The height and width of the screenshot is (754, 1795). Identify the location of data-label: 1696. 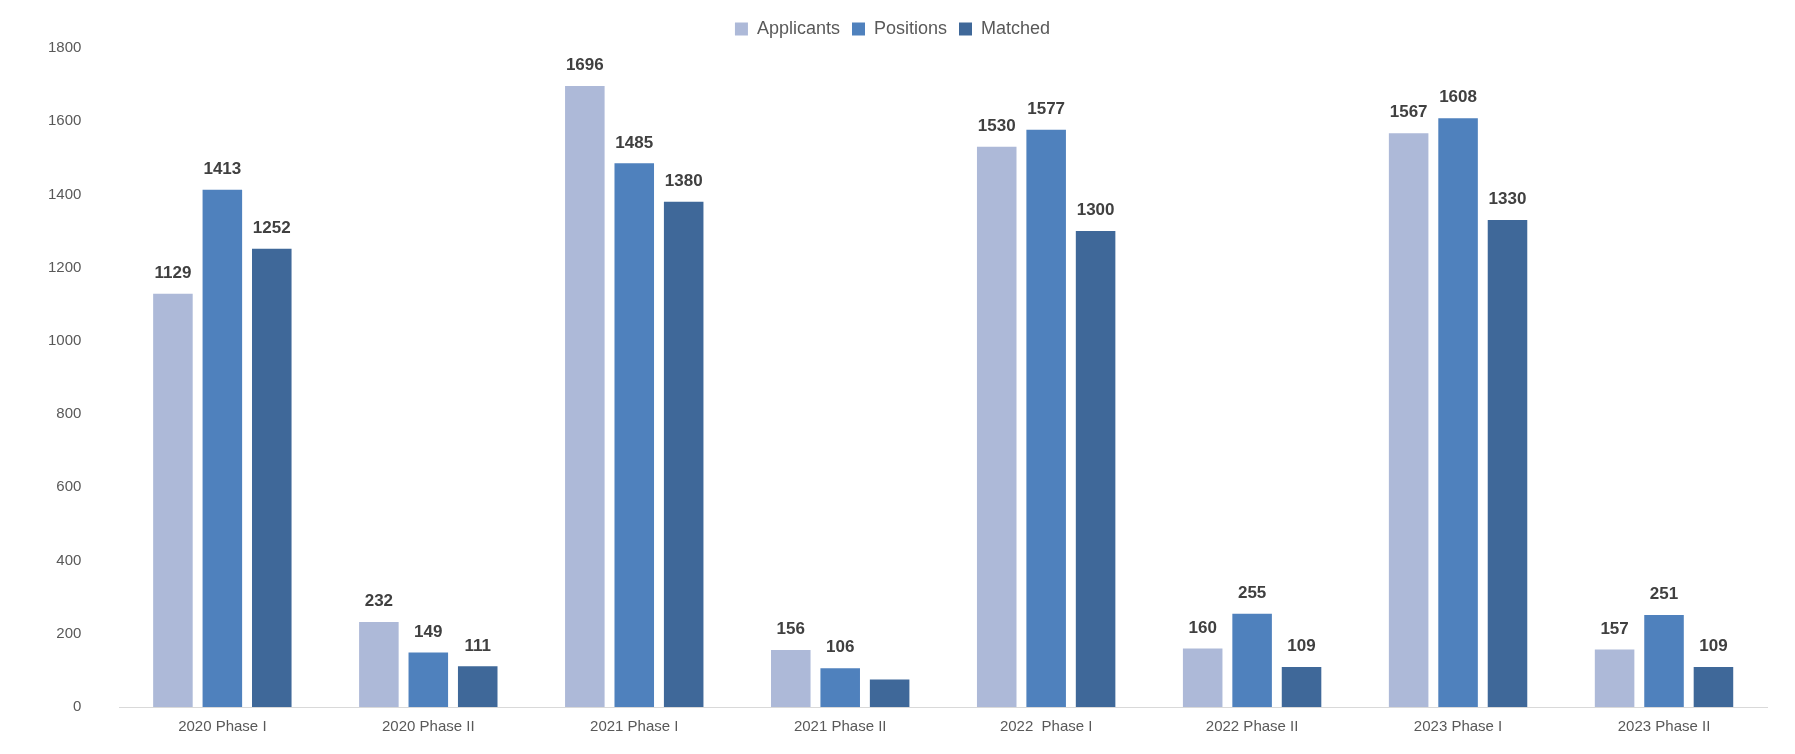
(584, 65).